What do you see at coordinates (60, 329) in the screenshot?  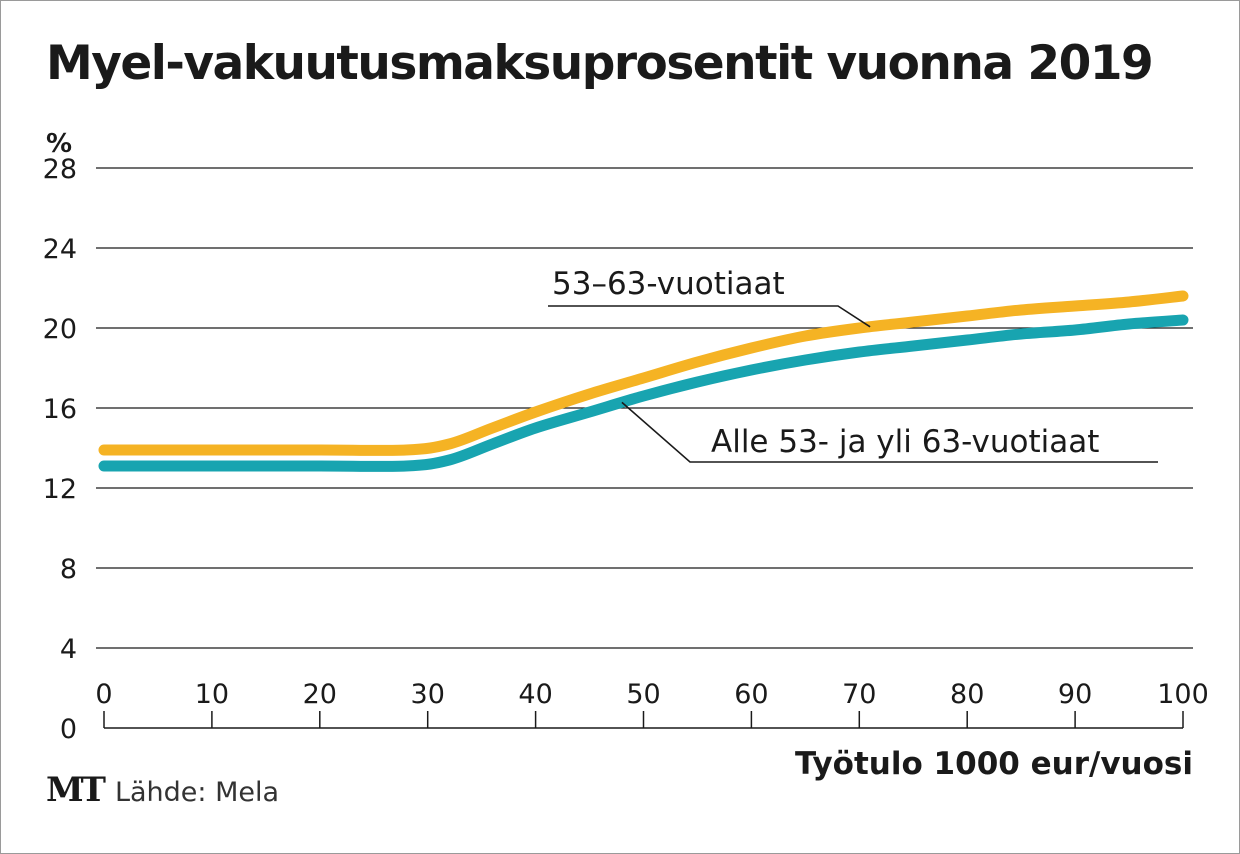 I see `y-tick-label-20: 20` at bounding box center [60, 329].